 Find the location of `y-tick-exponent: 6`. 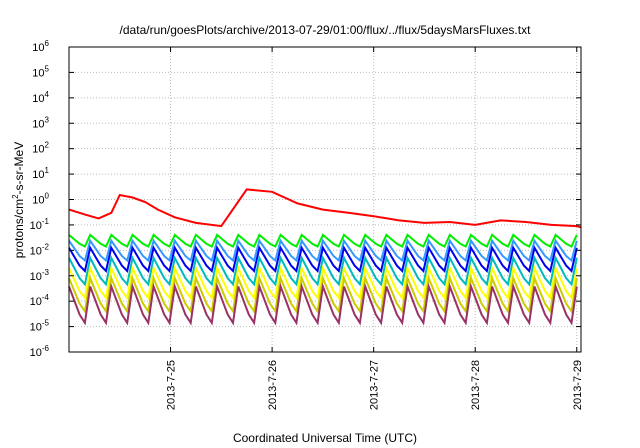

y-tick-exponent: 6 is located at coordinates (47, 43).